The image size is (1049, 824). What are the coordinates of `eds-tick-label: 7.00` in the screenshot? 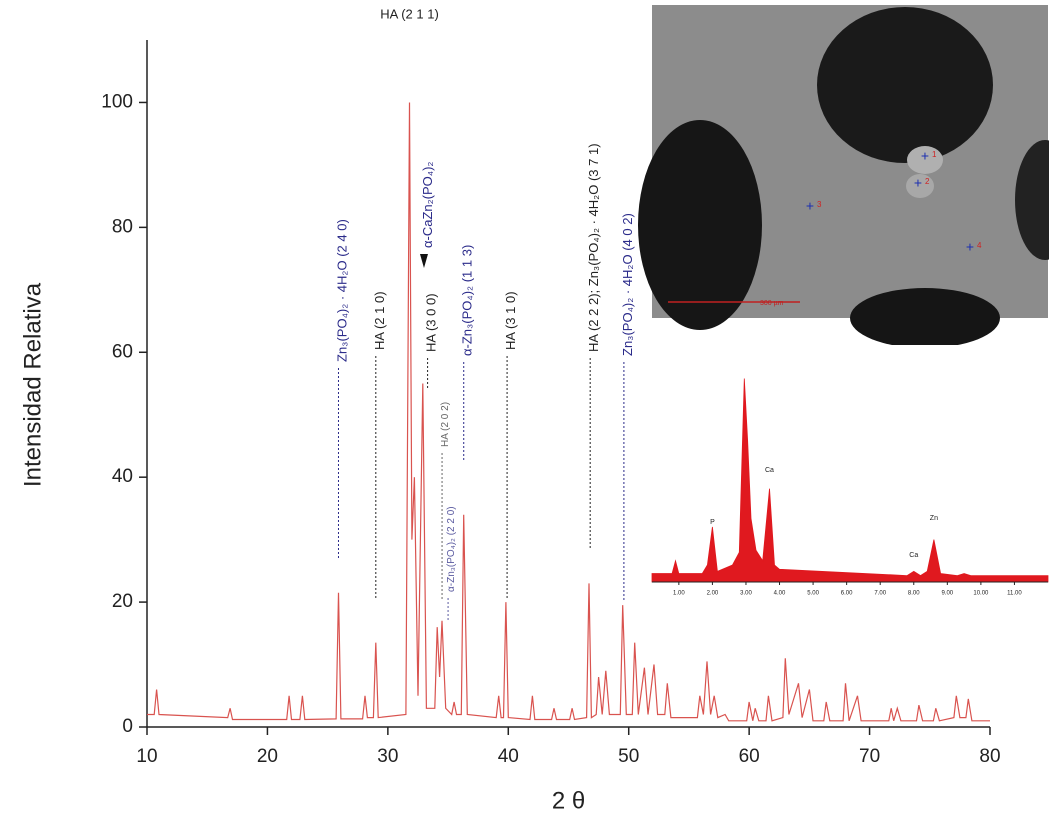 It's located at (880, 594).